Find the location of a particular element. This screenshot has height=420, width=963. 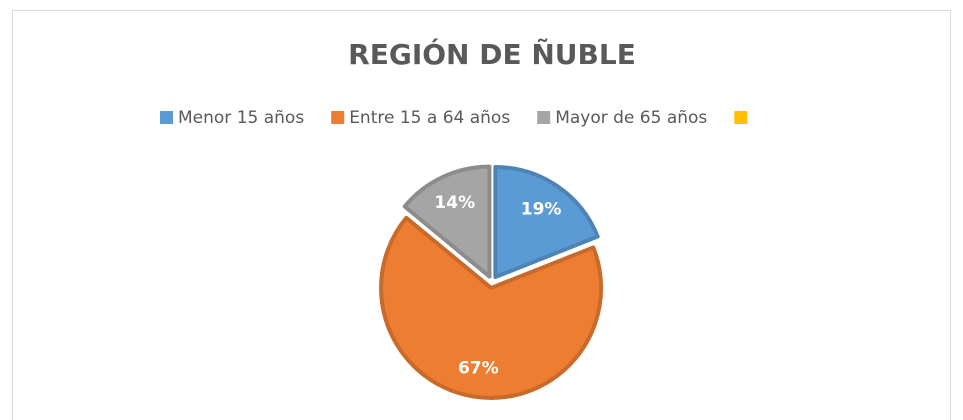

legend-label: Entre 15 a 64 años is located at coordinates (429, 118).